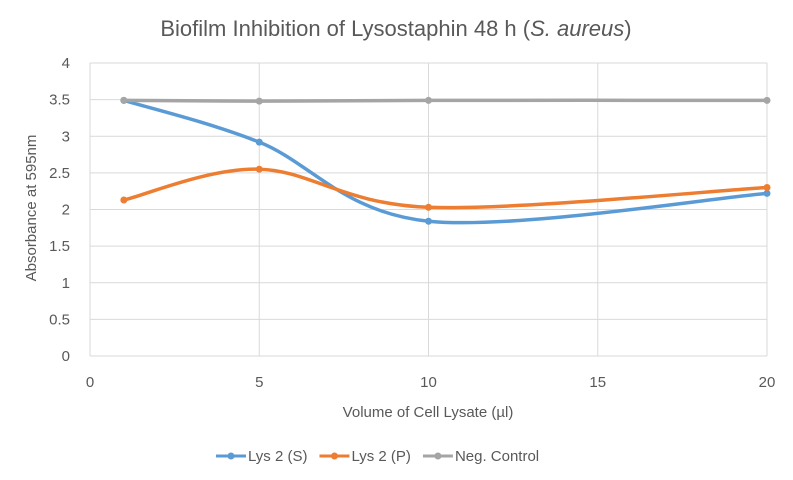 The image size is (793, 480). What do you see at coordinates (66, 136) in the screenshot?
I see `y-tick-label: 3` at bounding box center [66, 136].